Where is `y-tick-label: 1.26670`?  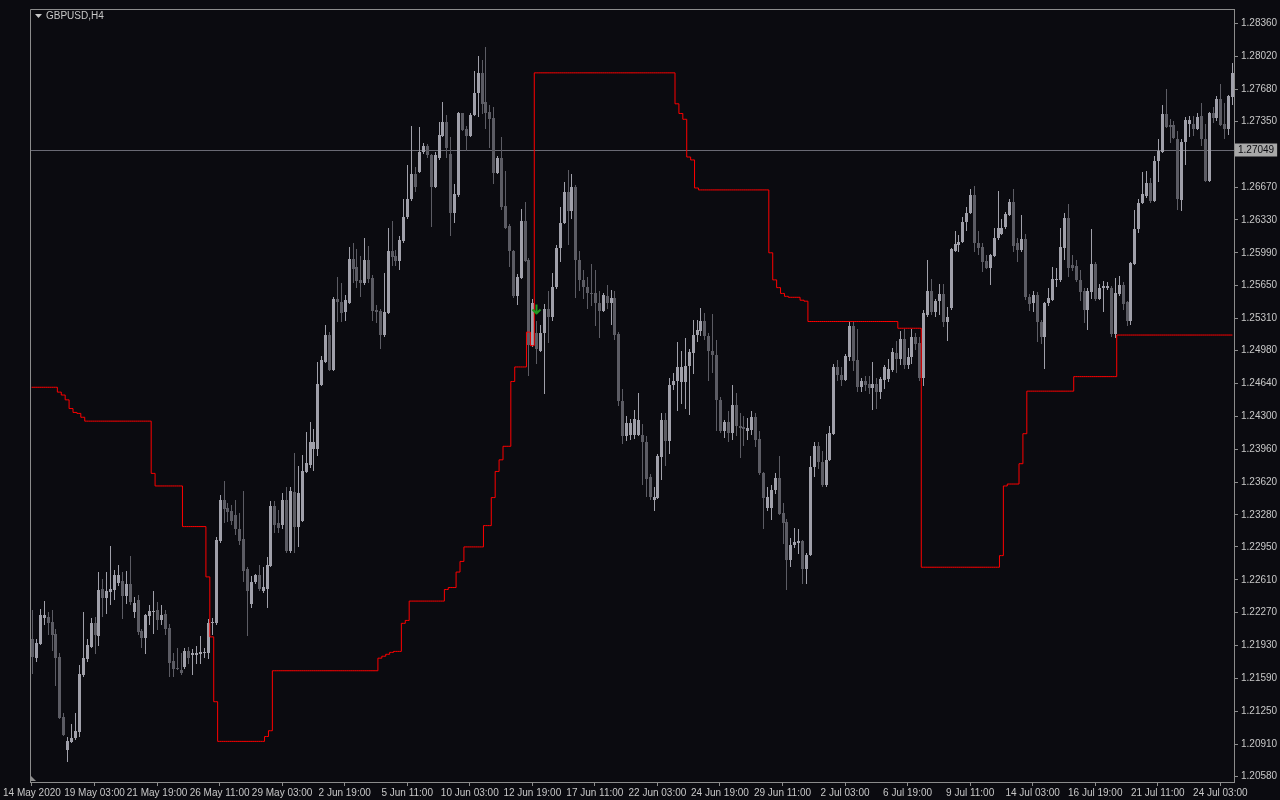
y-tick-label: 1.26670 is located at coordinates (1259, 186).